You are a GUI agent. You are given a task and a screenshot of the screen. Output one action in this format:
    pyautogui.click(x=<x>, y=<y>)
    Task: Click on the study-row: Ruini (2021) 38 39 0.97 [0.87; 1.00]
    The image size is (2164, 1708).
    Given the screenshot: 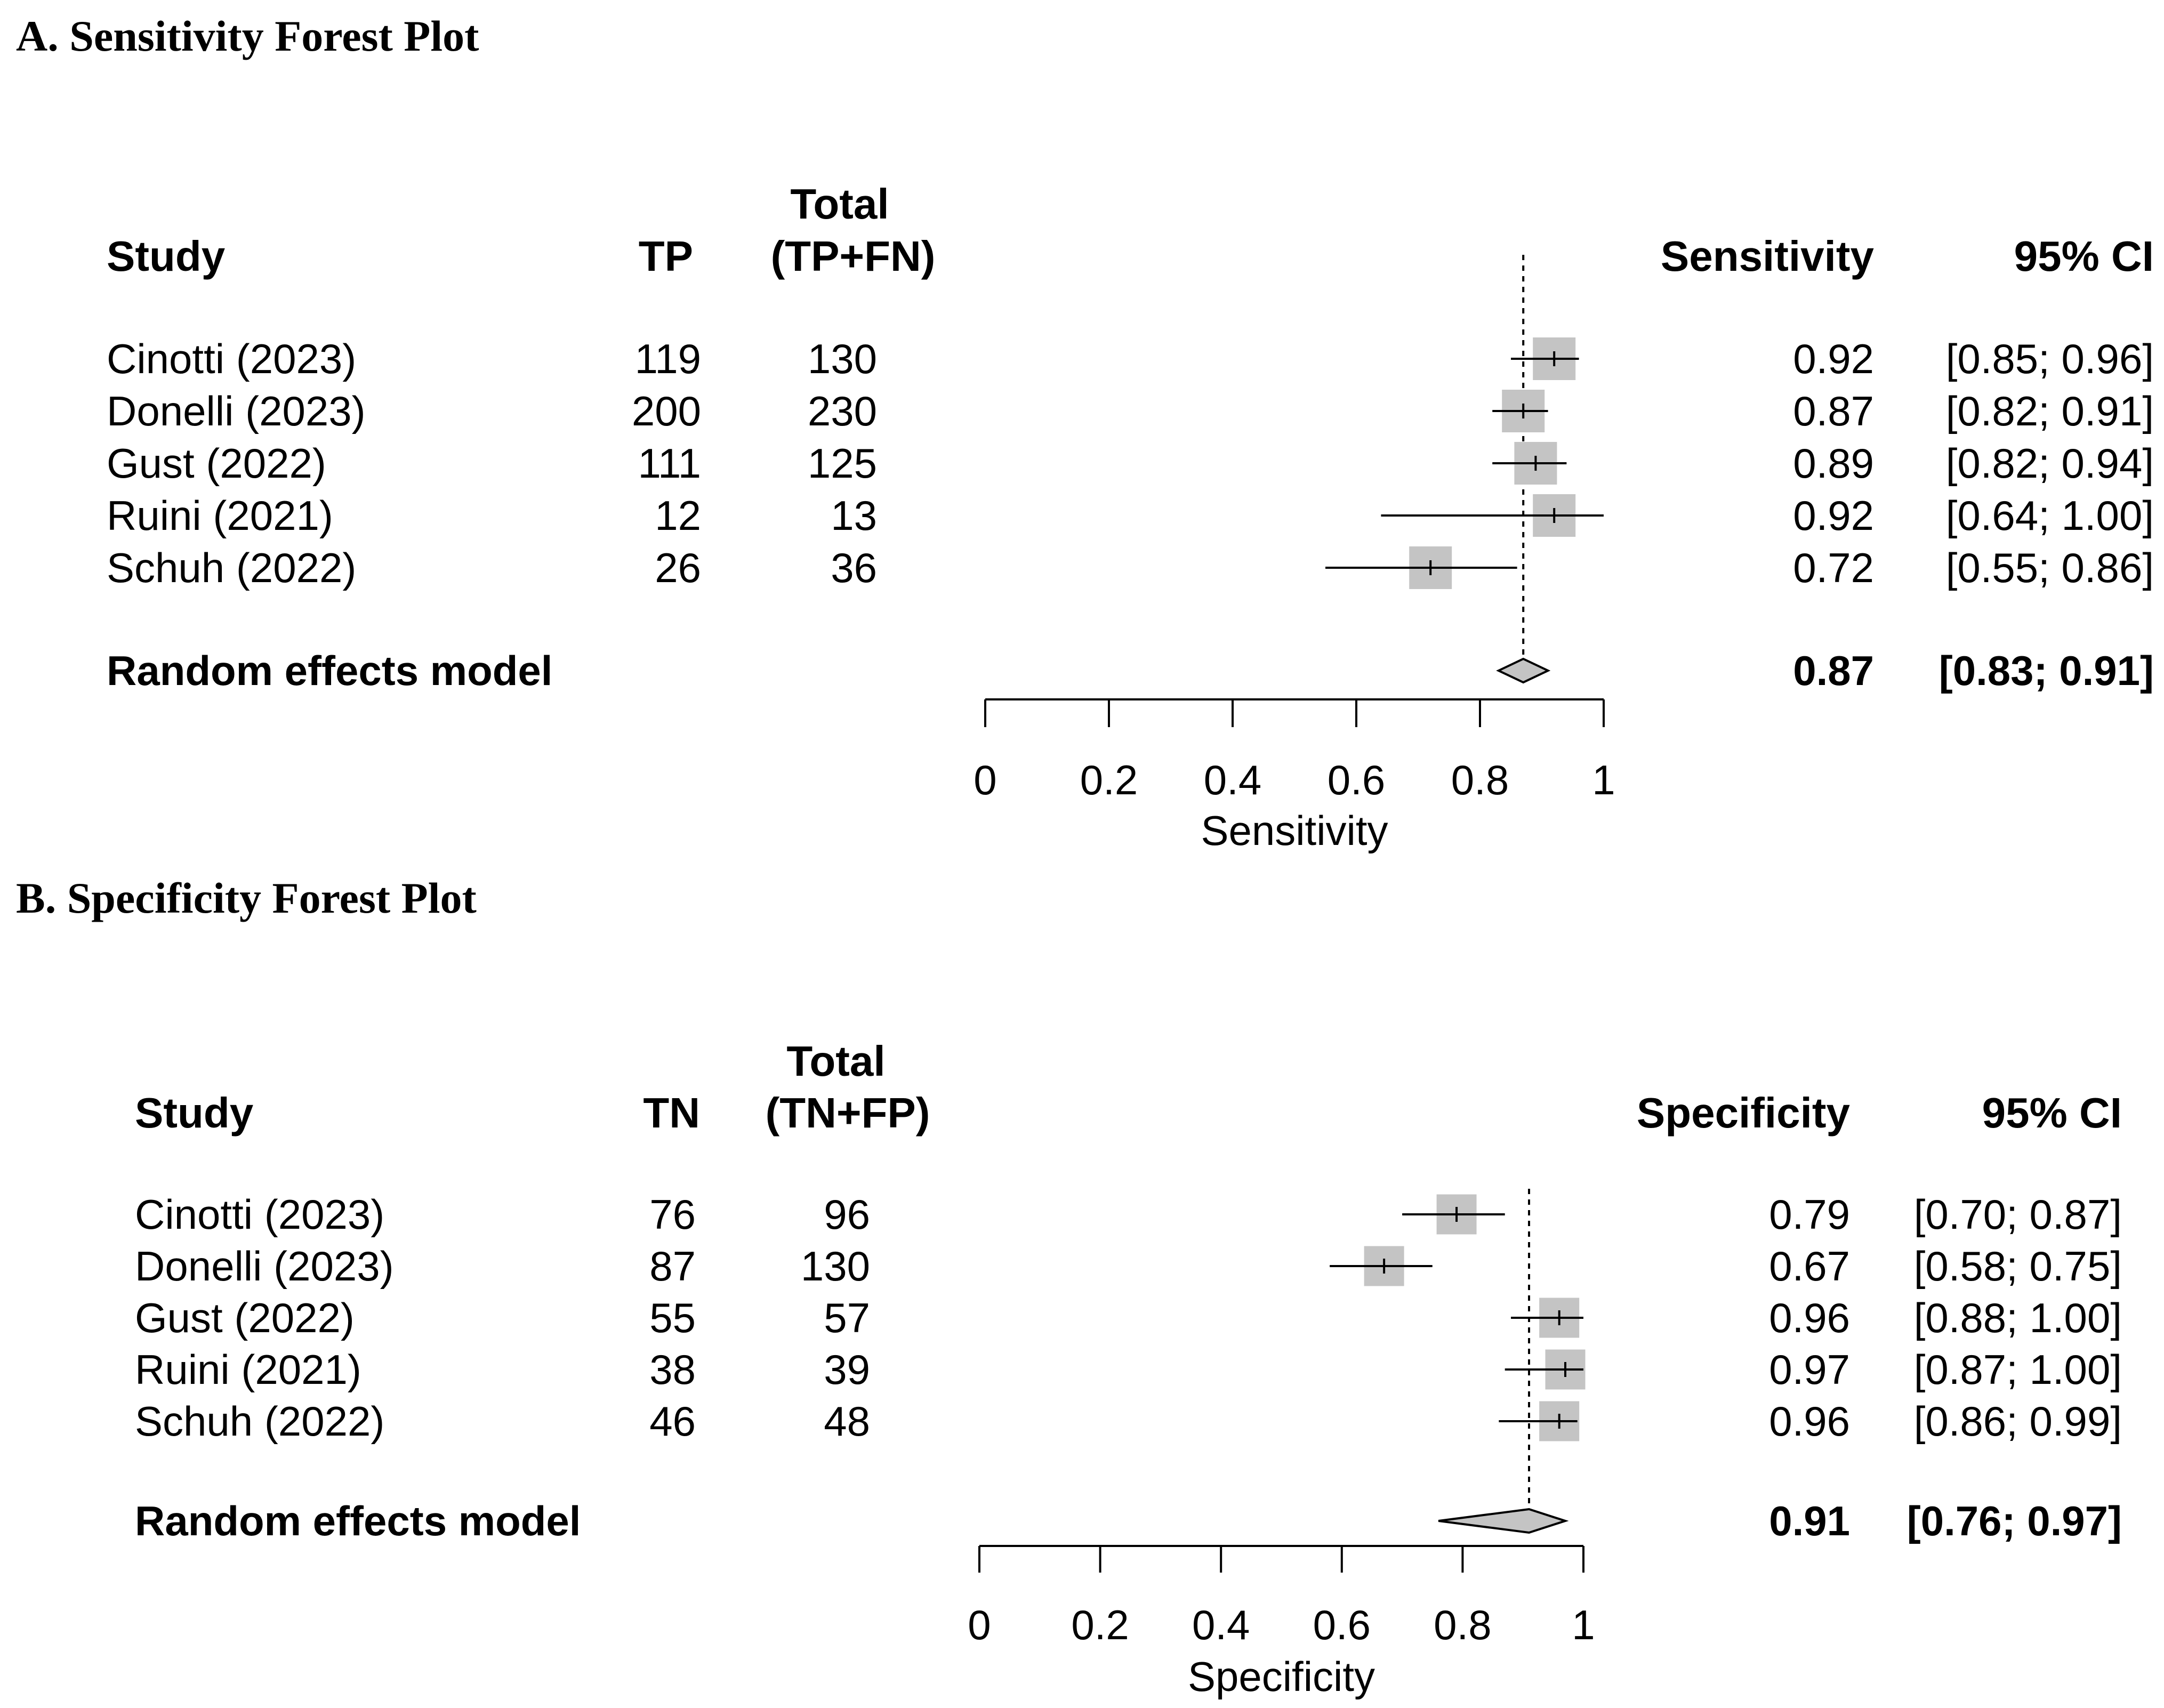 What is the action you would take?
    pyautogui.click(x=1128, y=1369)
    